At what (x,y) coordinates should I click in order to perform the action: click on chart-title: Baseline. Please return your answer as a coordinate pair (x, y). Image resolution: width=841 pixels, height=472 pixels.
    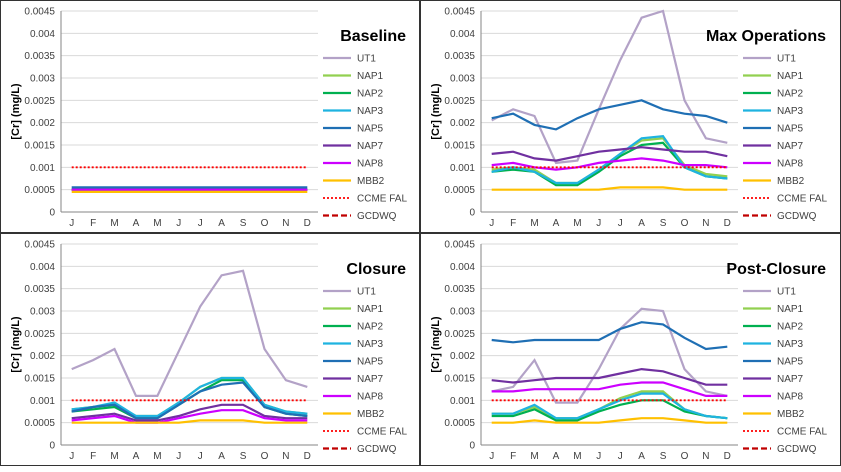
    Looking at the image, I should click on (373, 36).